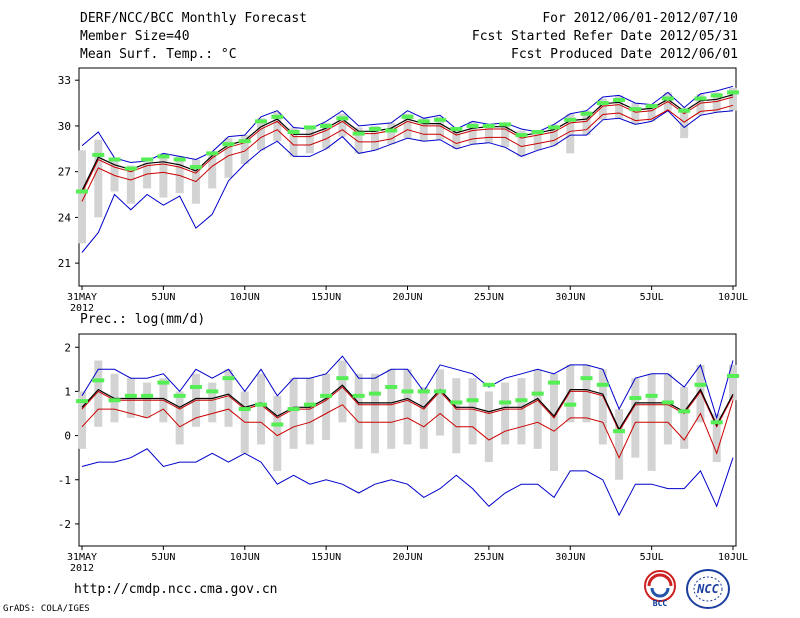 The height and width of the screenshot is (618, 800). I want to click on bcc-logo-text: BCC, so click(660, 603).